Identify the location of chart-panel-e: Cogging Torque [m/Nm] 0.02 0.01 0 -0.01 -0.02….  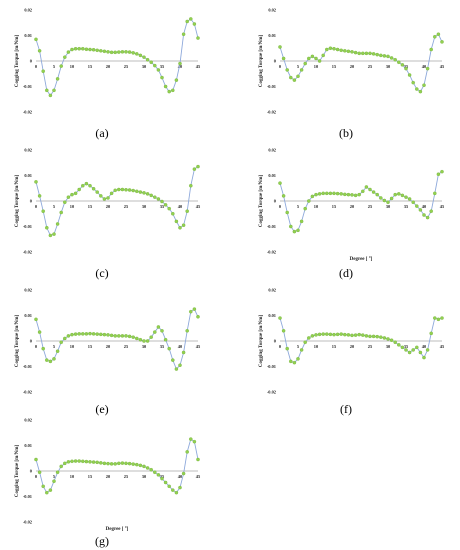
(112, 344).